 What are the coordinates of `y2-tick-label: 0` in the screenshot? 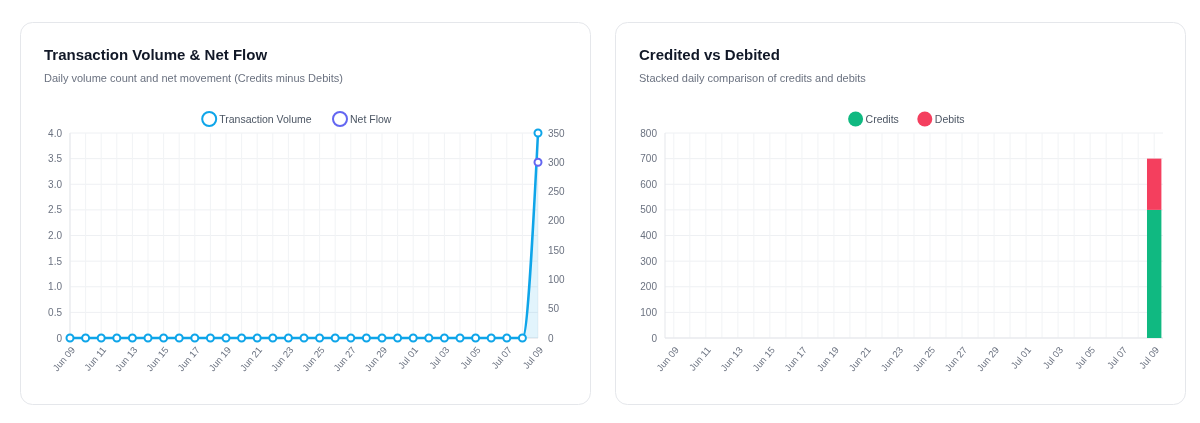 It's located at (551, 338).